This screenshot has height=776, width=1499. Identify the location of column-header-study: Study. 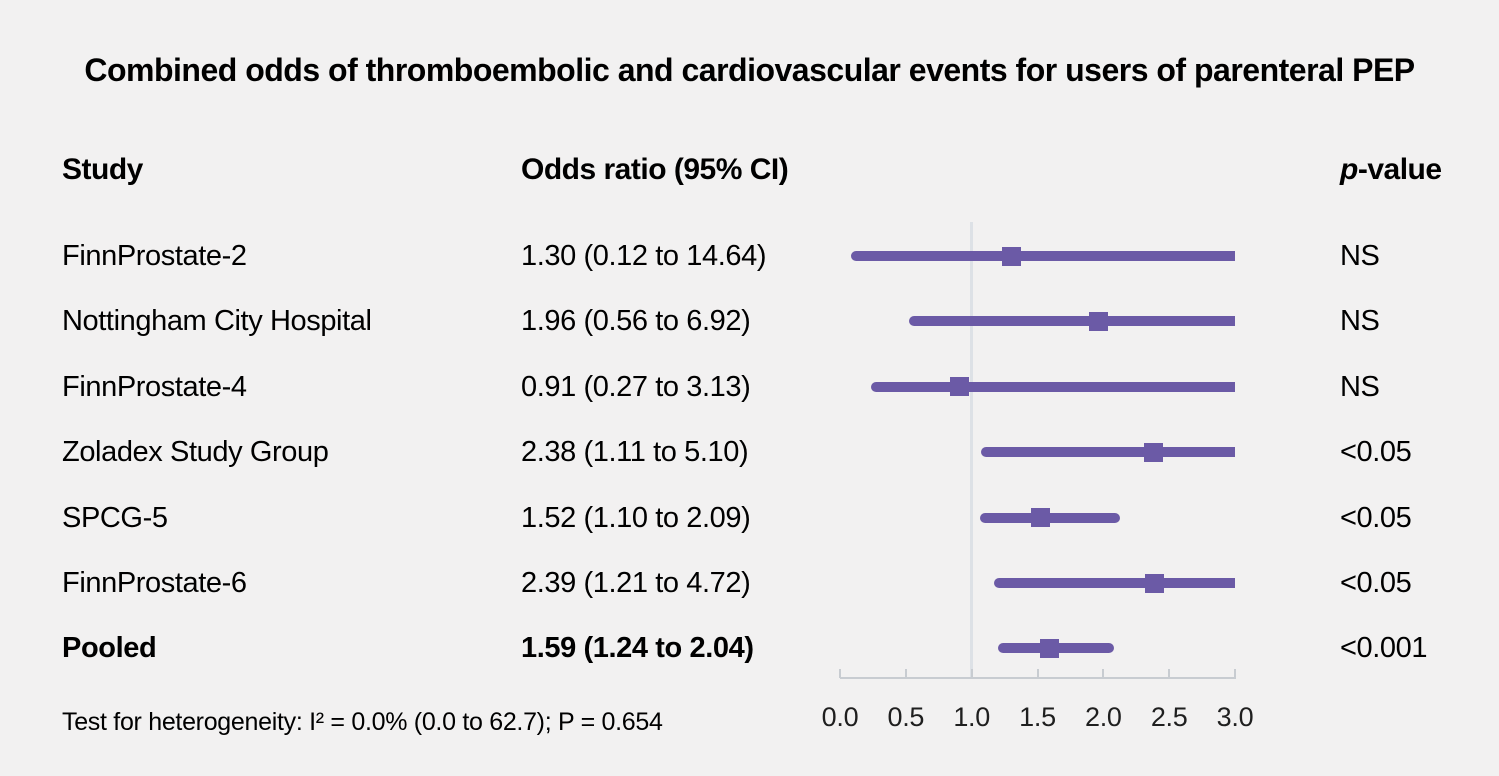
(102, 169).